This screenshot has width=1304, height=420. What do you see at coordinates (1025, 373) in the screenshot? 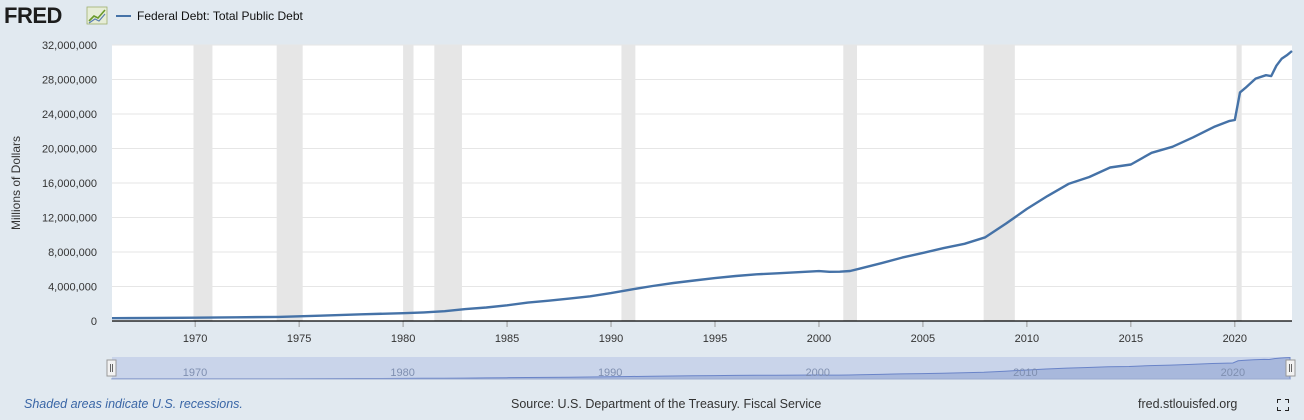
I see `navigator-label: 2010` at bounding box center [1025, 373].